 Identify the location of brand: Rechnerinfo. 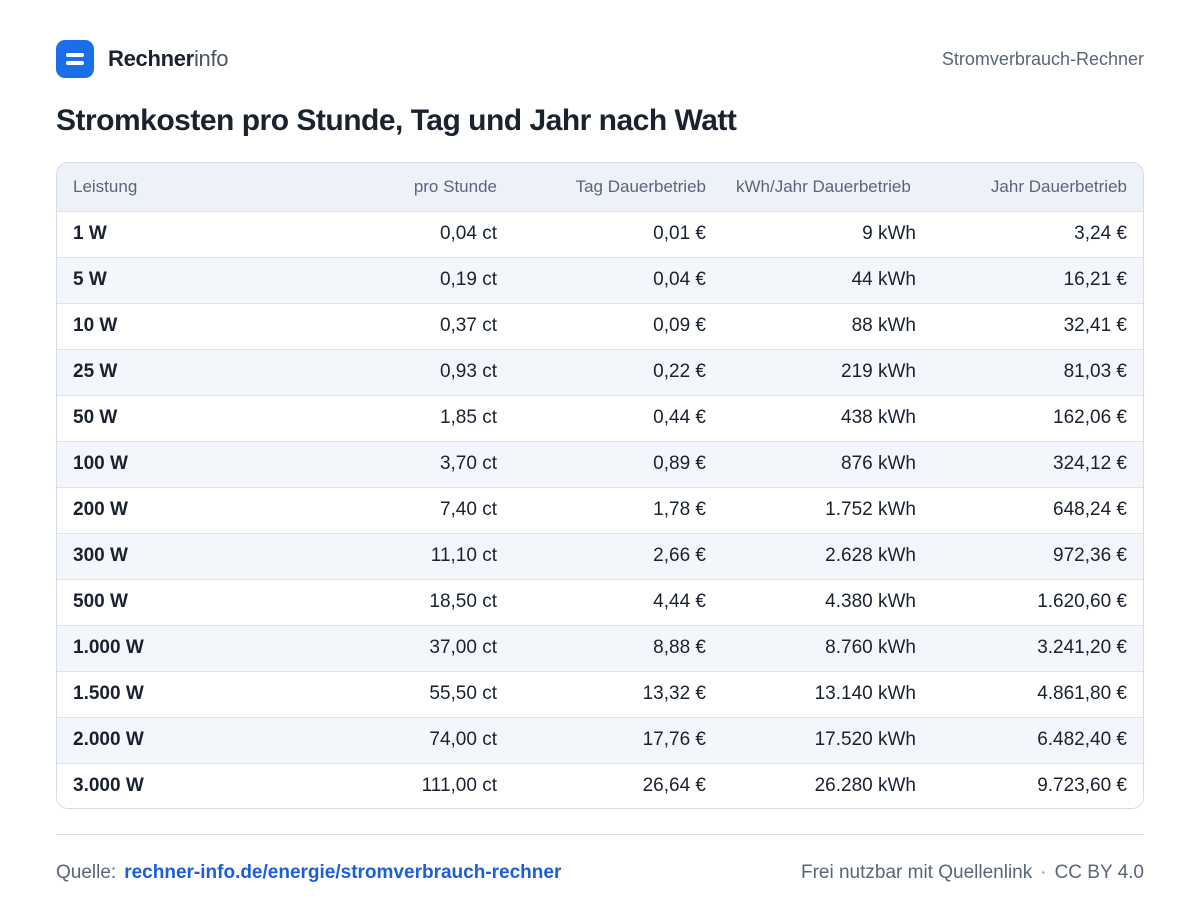
(142, 59).